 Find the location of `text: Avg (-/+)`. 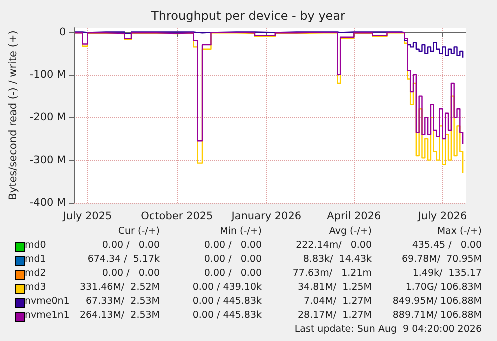

text: Avg (-/+) is located at coordinates (350, 231).